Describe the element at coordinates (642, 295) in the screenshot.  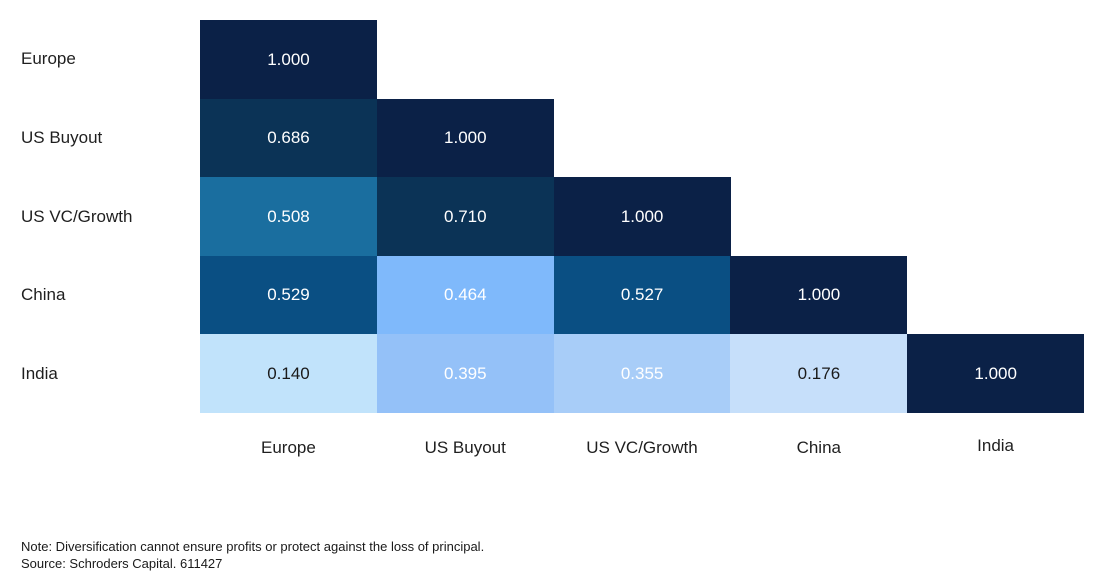
I see `cell-china-us-vc-growth: 0.527` at that location.